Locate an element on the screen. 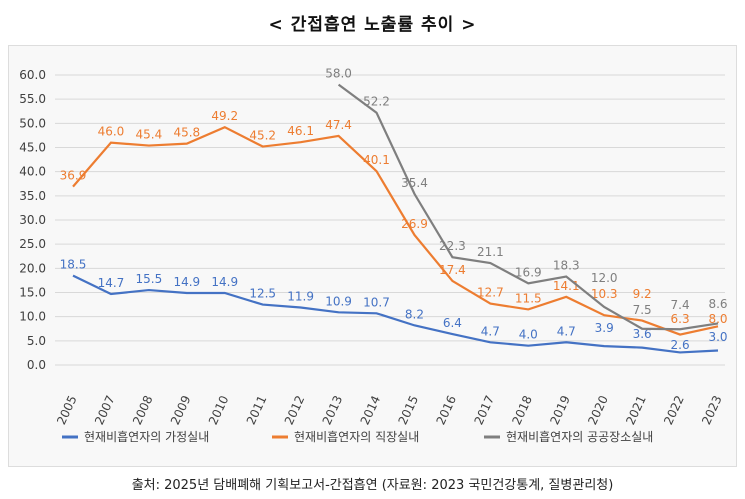 The width and height of the screenshot is (745, 499). data-label: 17.4 is located at coordinates (452, 270).